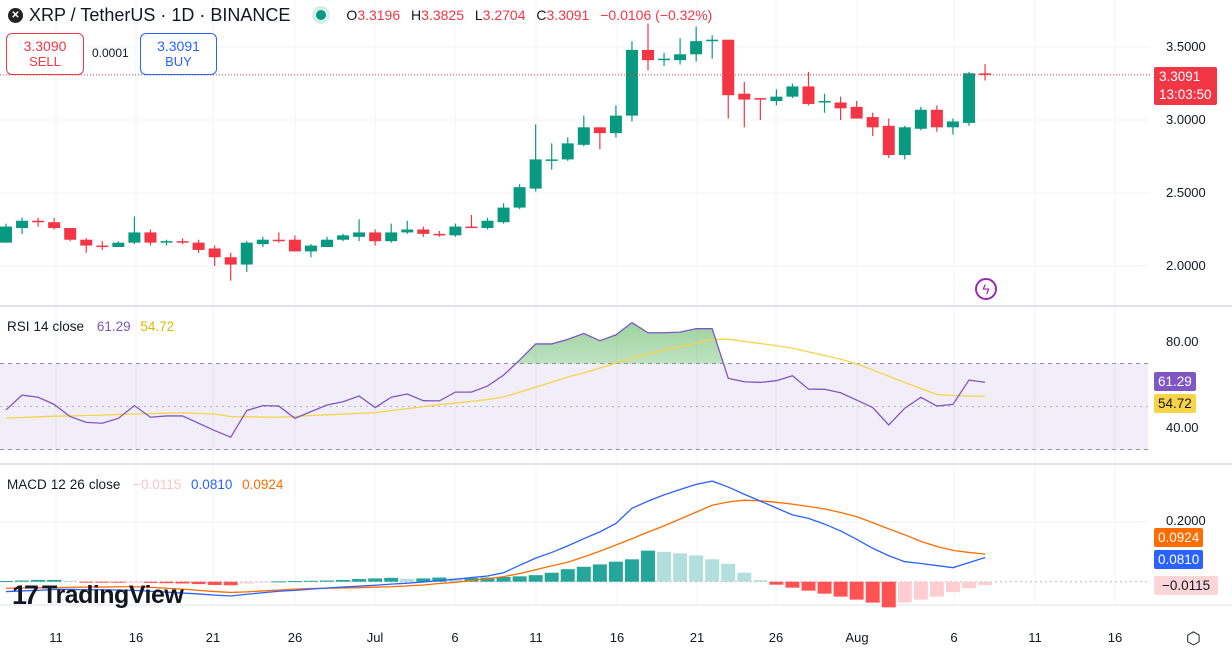 The image size is (1232, 649). I want to click on sell-price: 3.3090, so click(45, 46).